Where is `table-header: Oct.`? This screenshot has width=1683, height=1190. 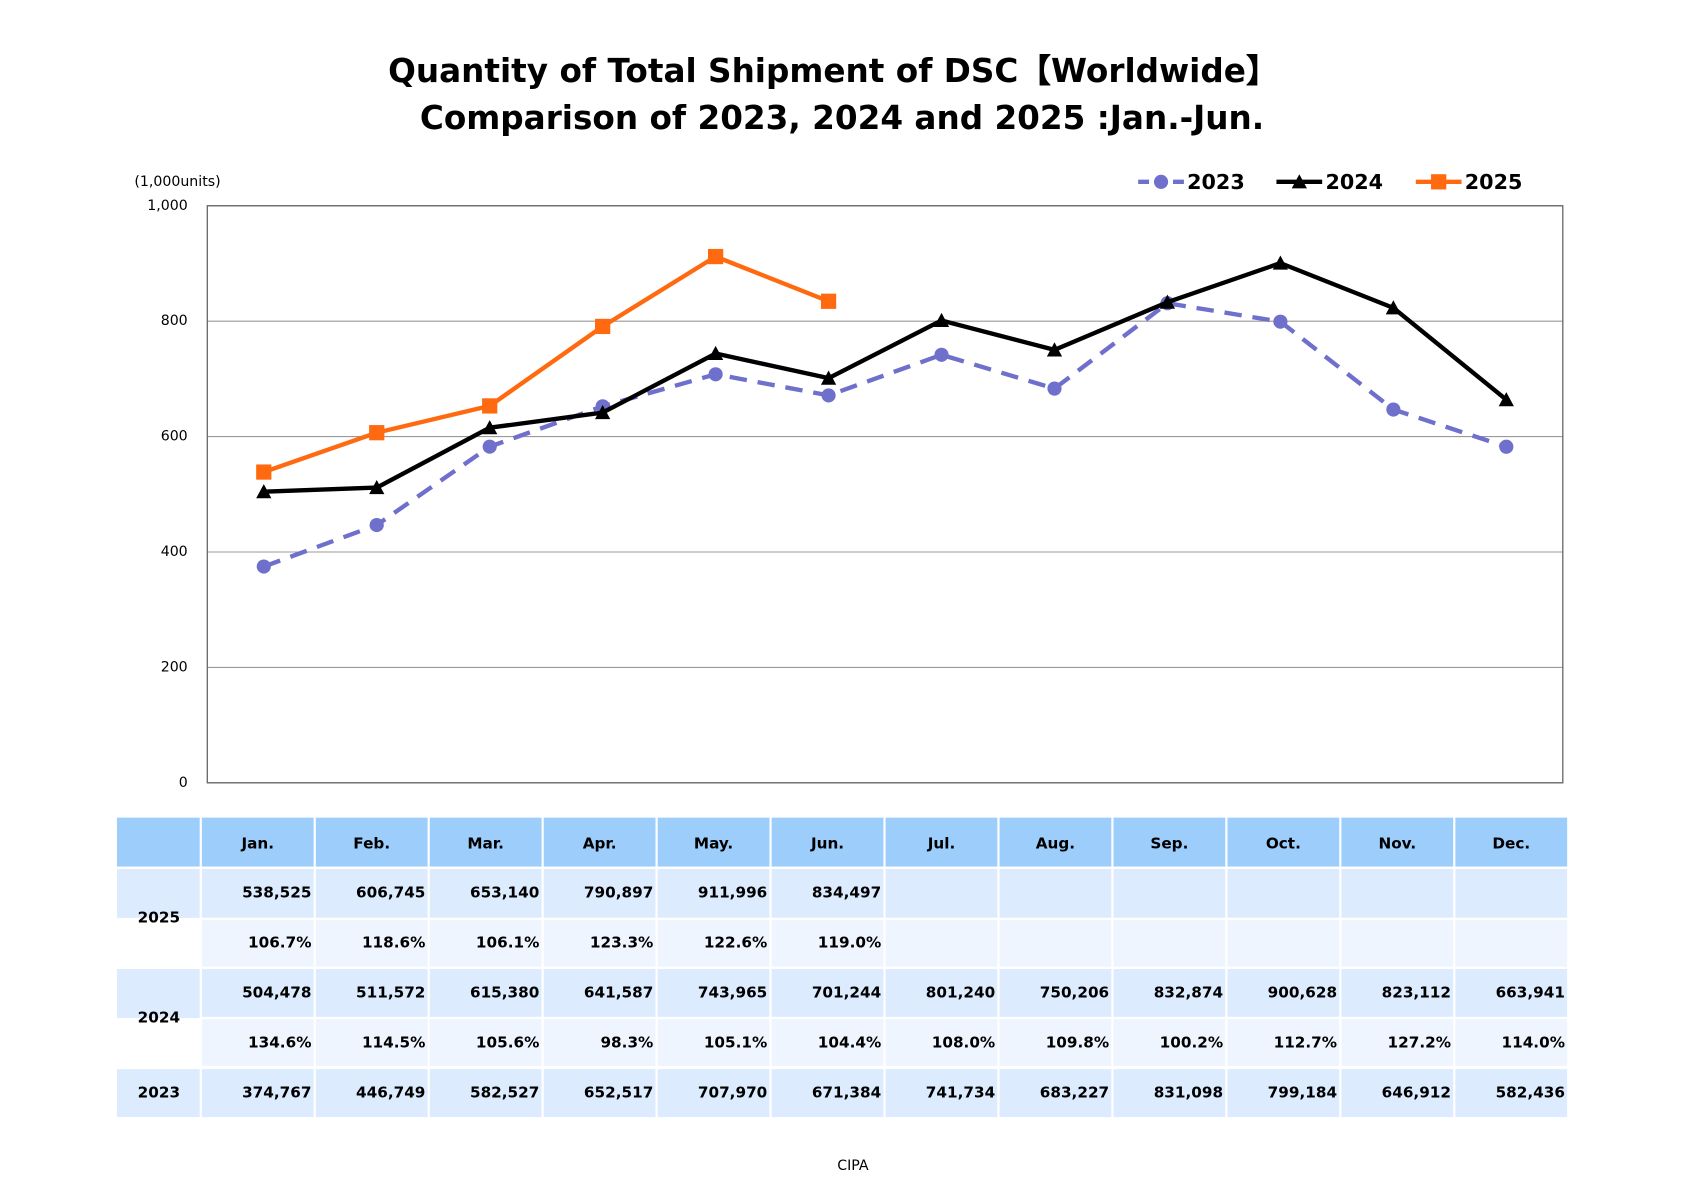
table-header: Oct. is located at coordinates (1283, 843).